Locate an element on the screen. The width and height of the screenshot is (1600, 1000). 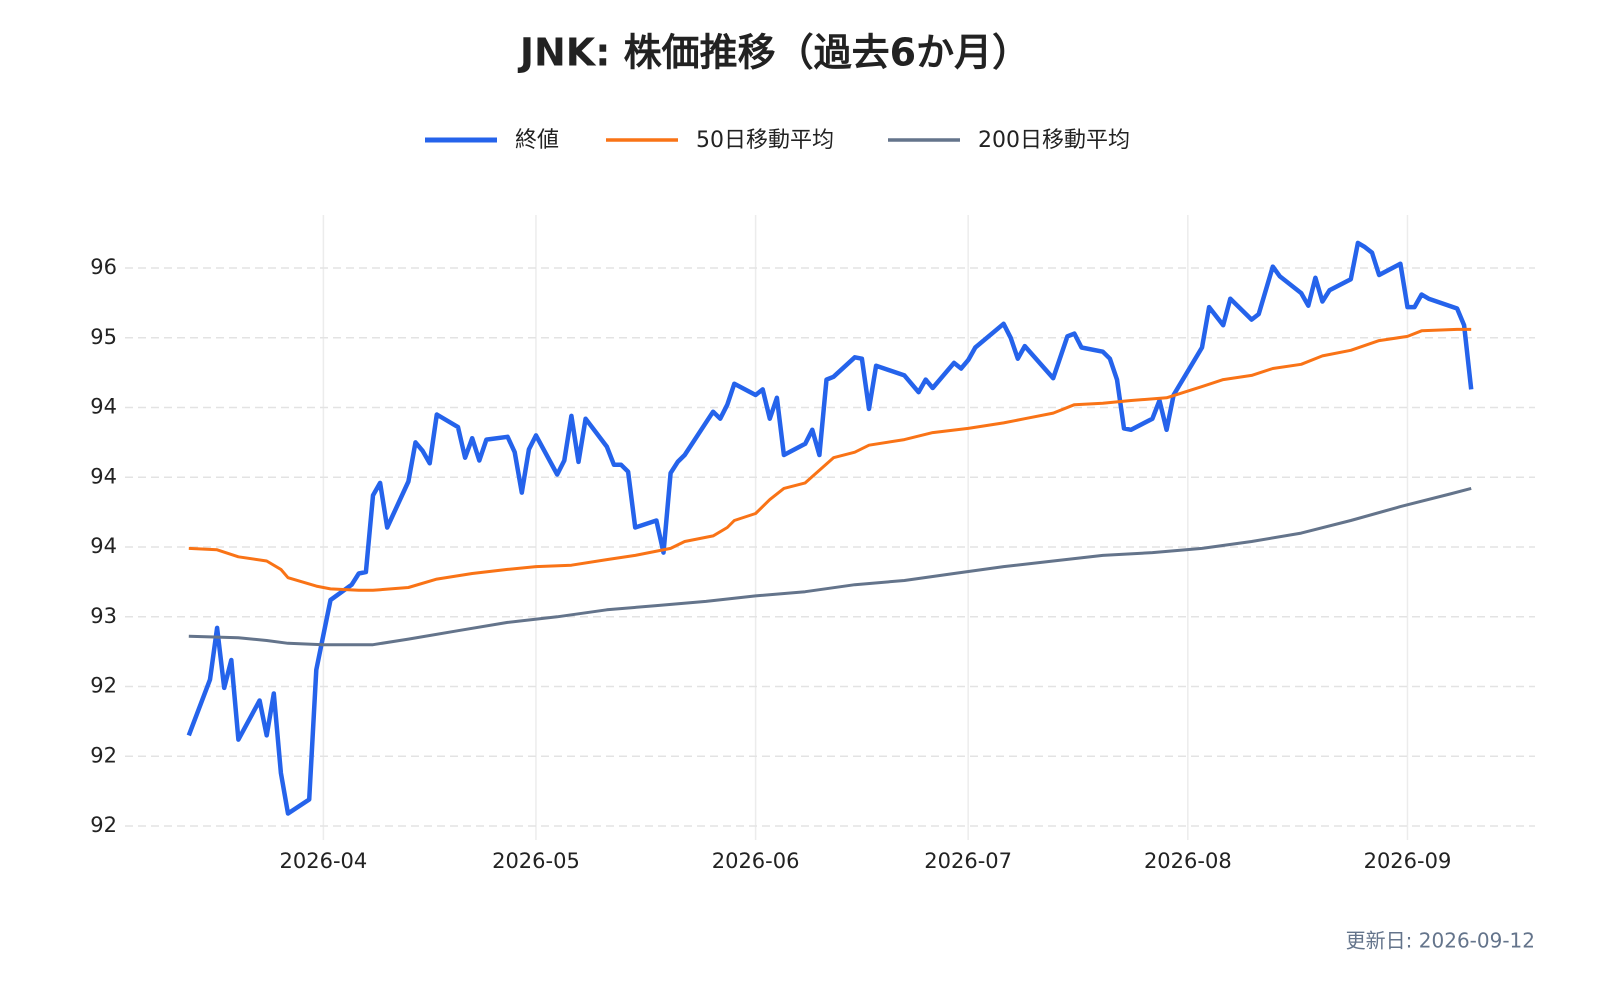
y-tick-label: 96 is located at coordinates (103, 267).